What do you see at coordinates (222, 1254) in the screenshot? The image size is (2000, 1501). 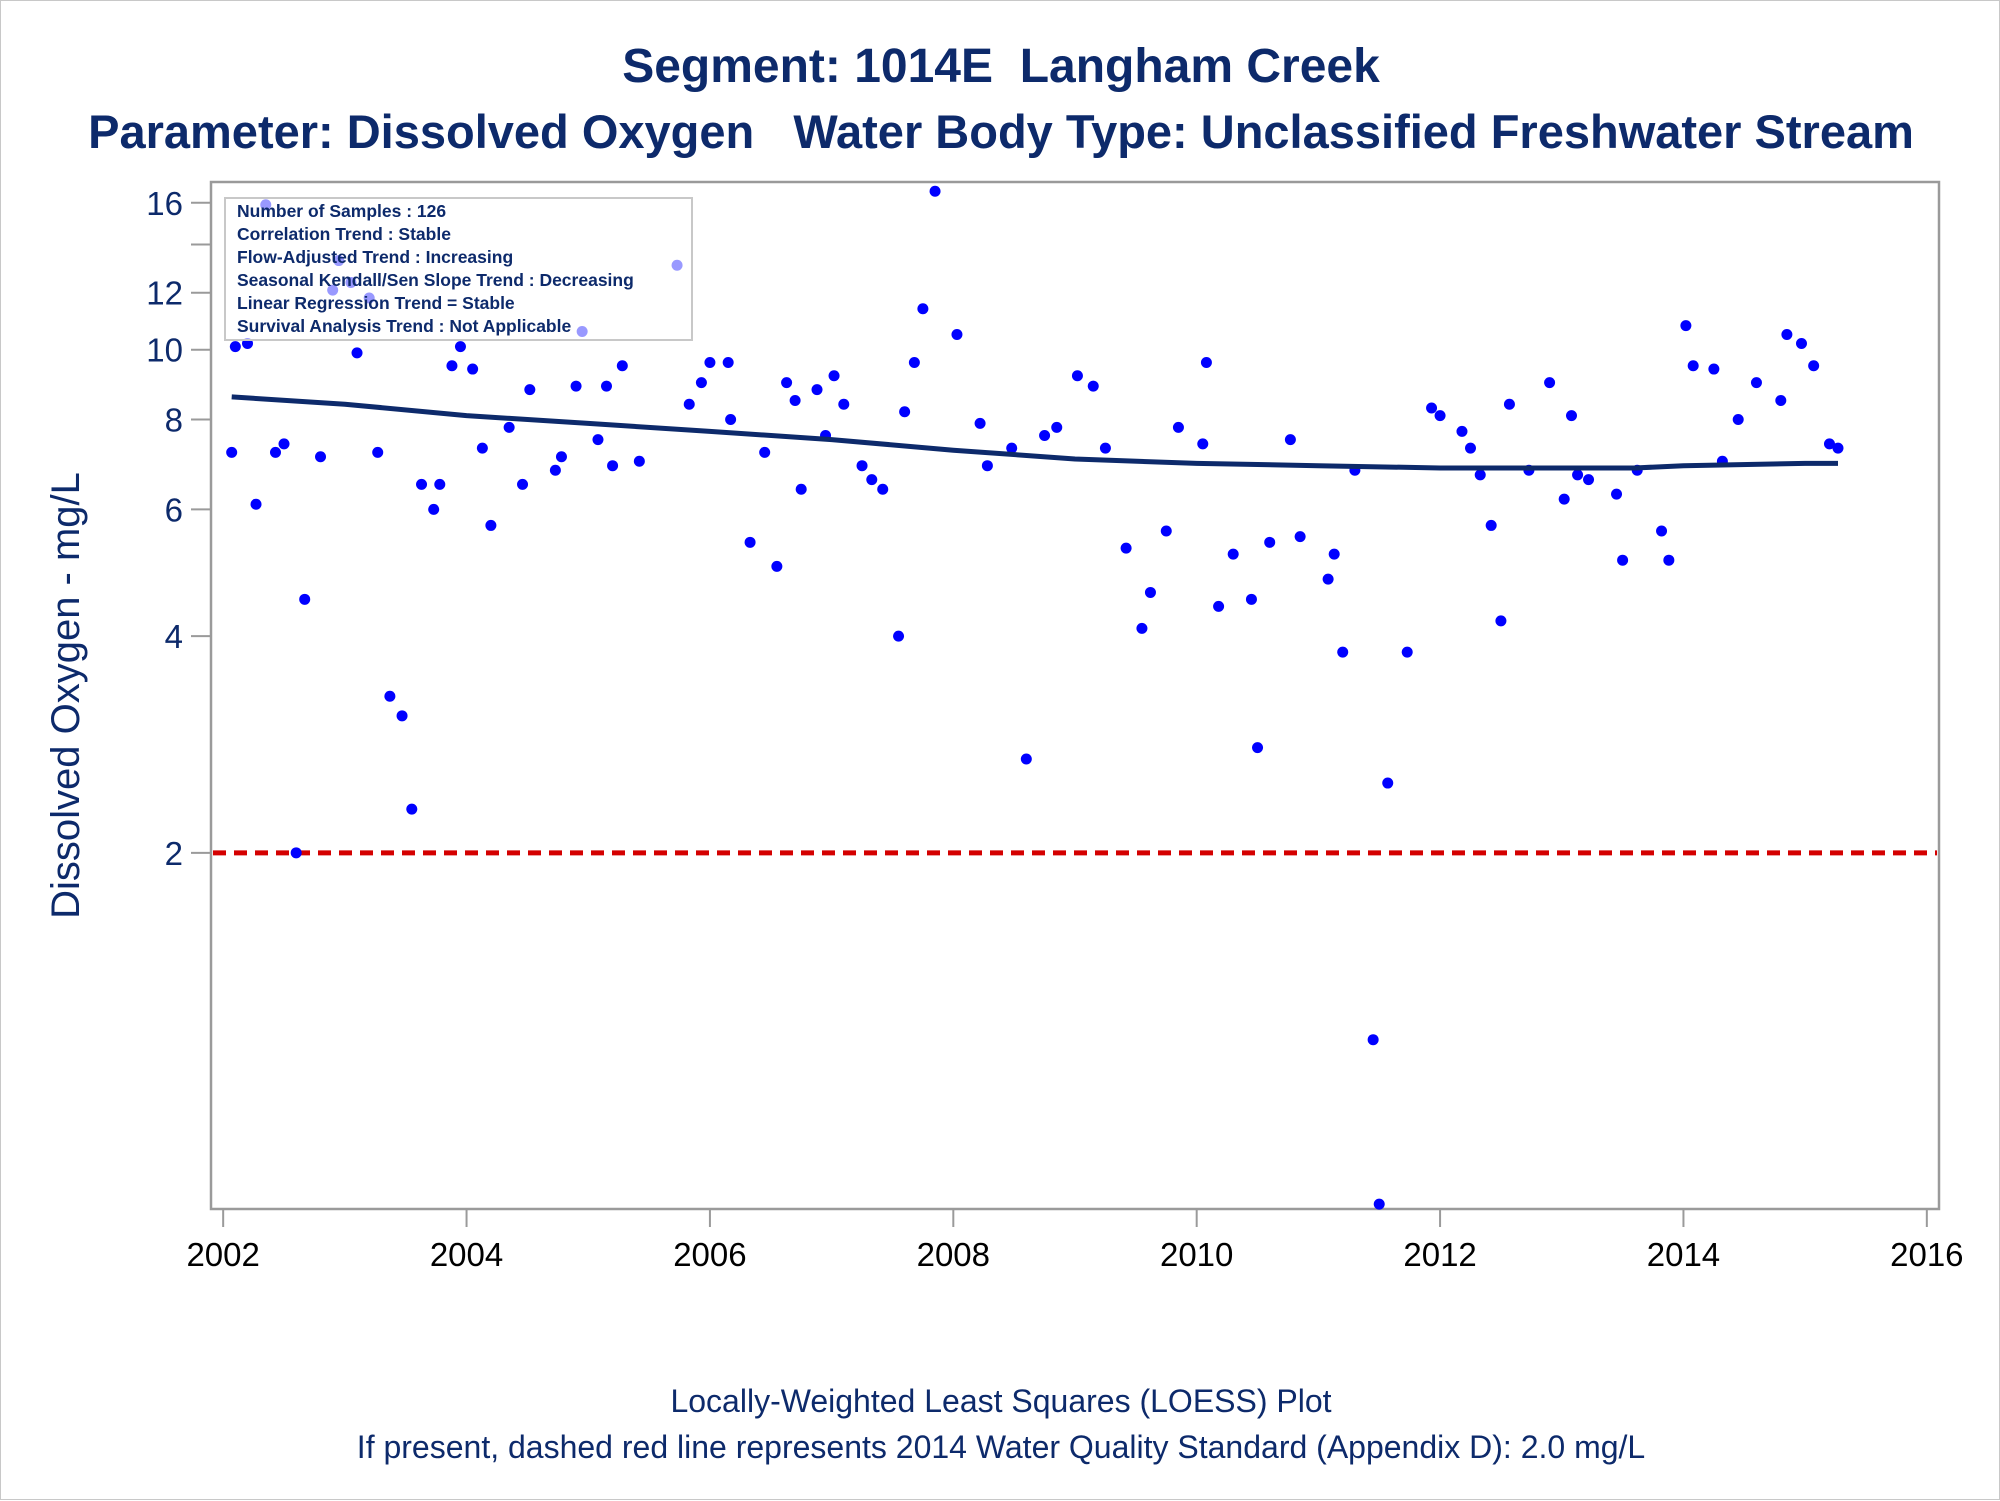 I see `x-tick-label: 2002` at bounding box center [222, 1254].